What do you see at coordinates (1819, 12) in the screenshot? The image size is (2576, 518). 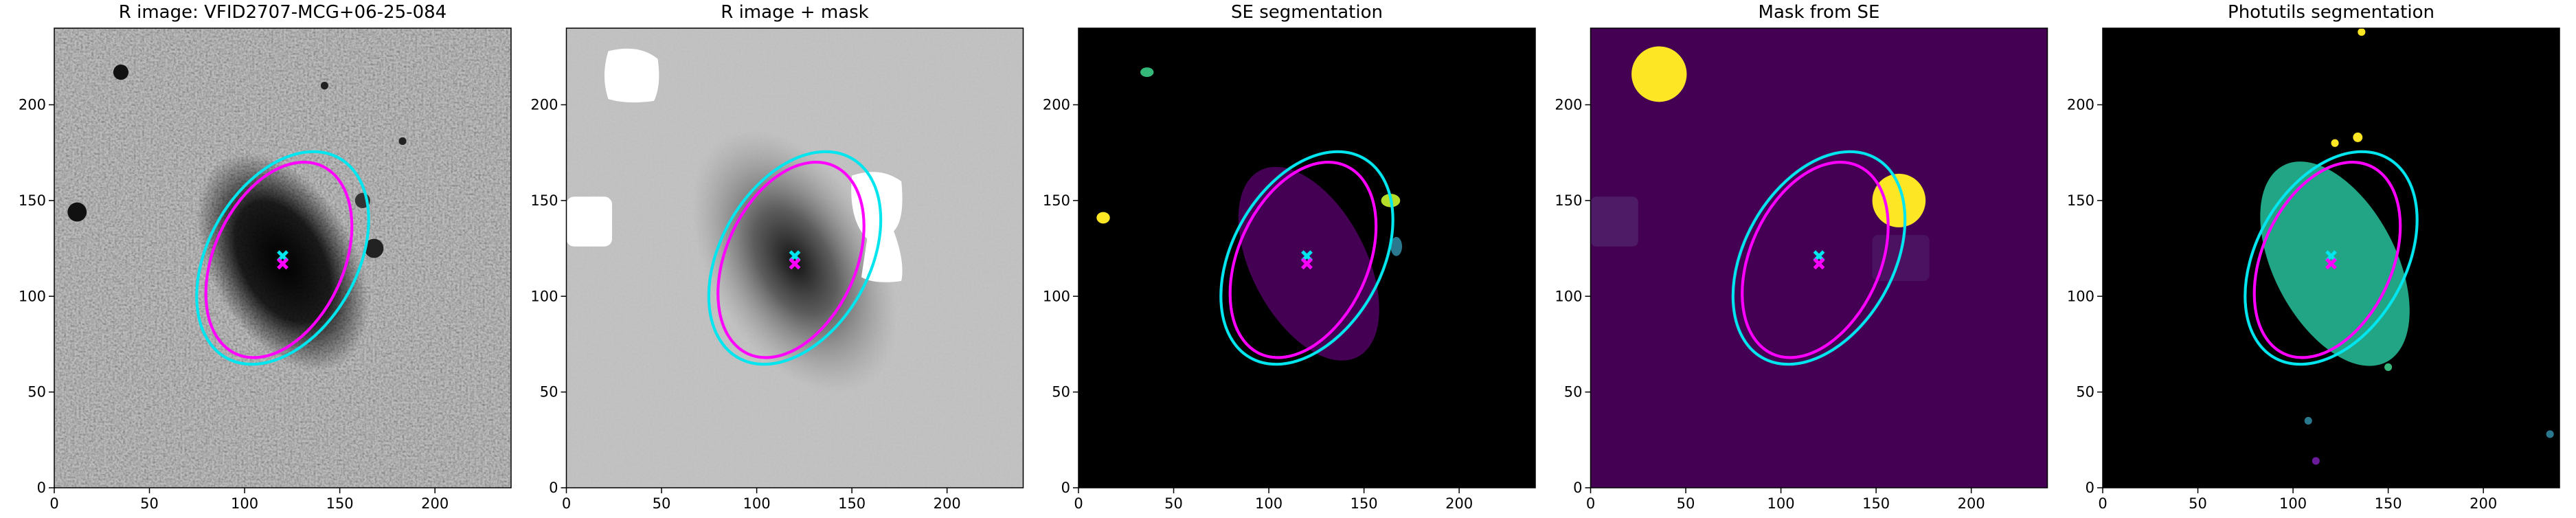 I see `panel-title: Mask from SE` at bounding box center [1819, 12].